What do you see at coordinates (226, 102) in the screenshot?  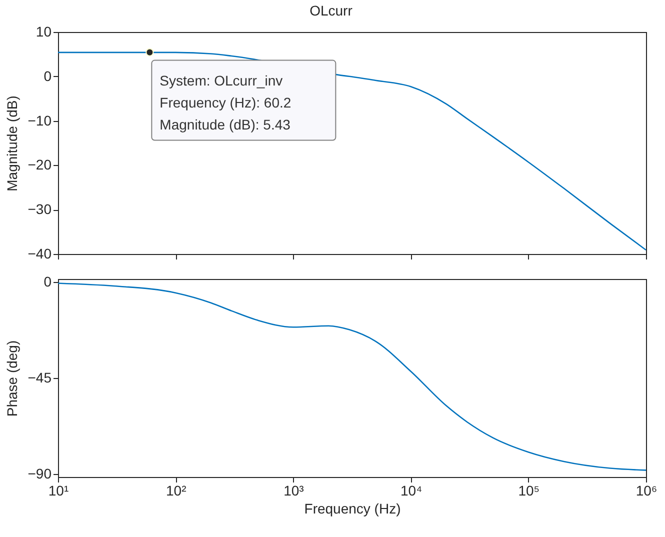 I see `annotation: System: OLcurr_inv Frequency (Hz): 60.2 Magnitude (dB): 5.43` at bounding box center [226, 102].